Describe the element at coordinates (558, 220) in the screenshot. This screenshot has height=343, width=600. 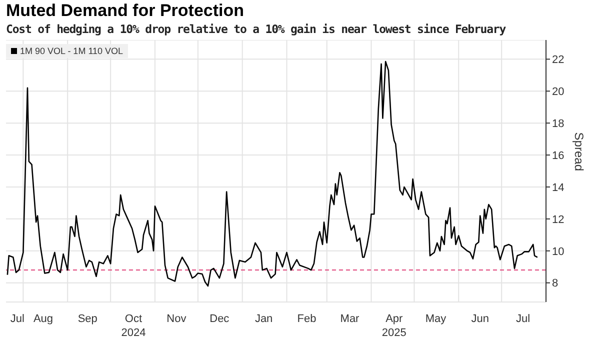
I see `y-tick-label: 12` at that location.